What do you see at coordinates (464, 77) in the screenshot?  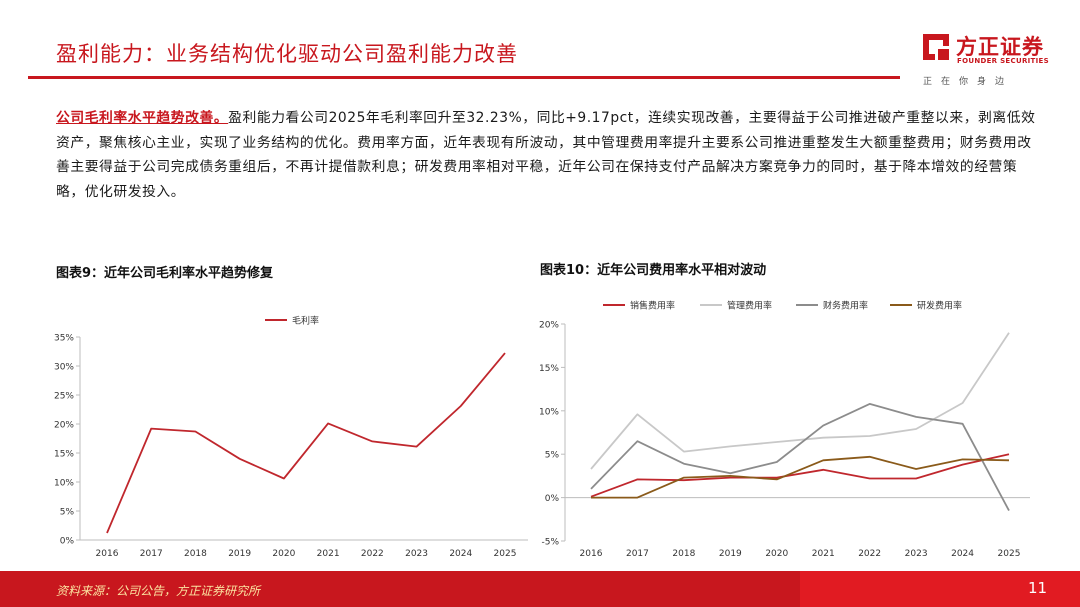 I see `title-divider` at bounding box center [464, 77].